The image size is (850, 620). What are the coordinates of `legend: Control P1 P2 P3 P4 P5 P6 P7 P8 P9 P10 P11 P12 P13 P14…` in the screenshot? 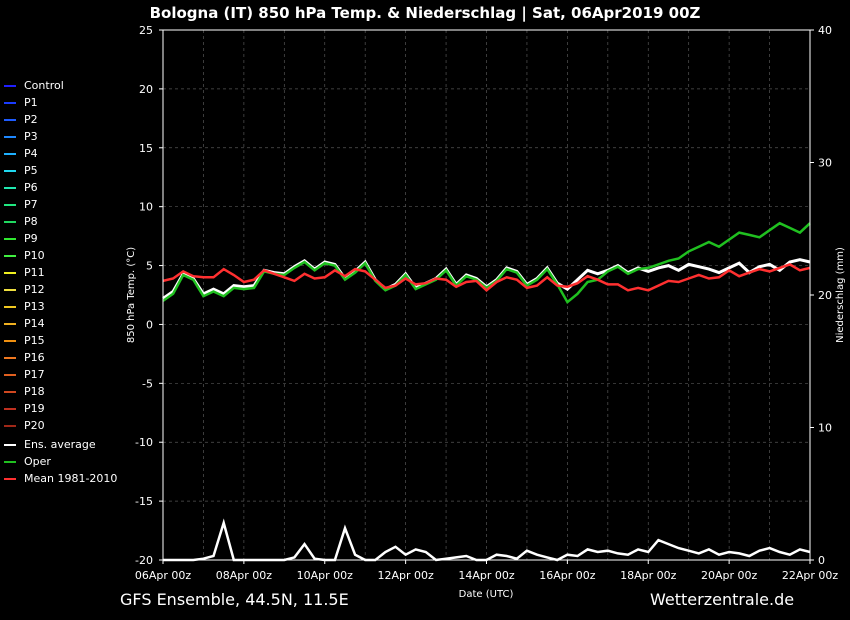 It's located at (60, 282).